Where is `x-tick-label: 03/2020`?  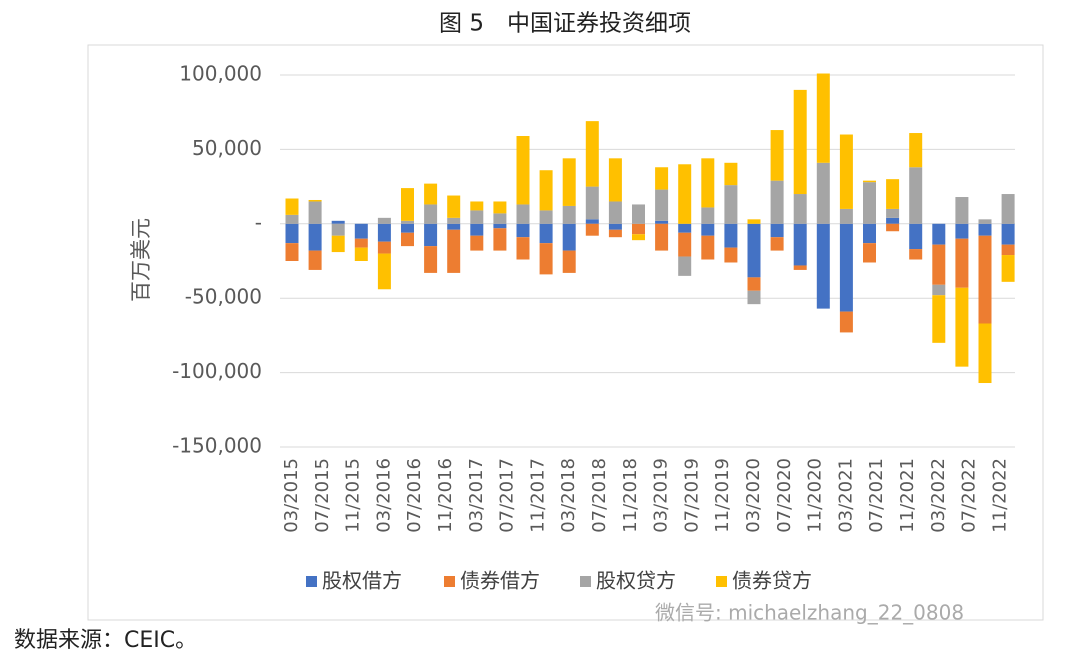 x-tick-label: 03/2020 is located at coordinates (753, 495).